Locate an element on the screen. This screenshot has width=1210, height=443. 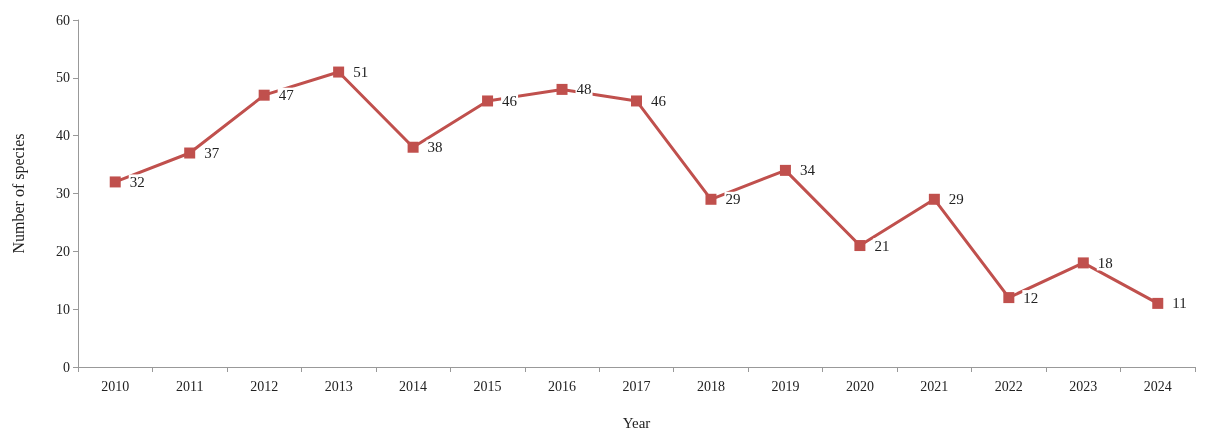
y-tick-label: 50 is located at coordinates (63, 78).